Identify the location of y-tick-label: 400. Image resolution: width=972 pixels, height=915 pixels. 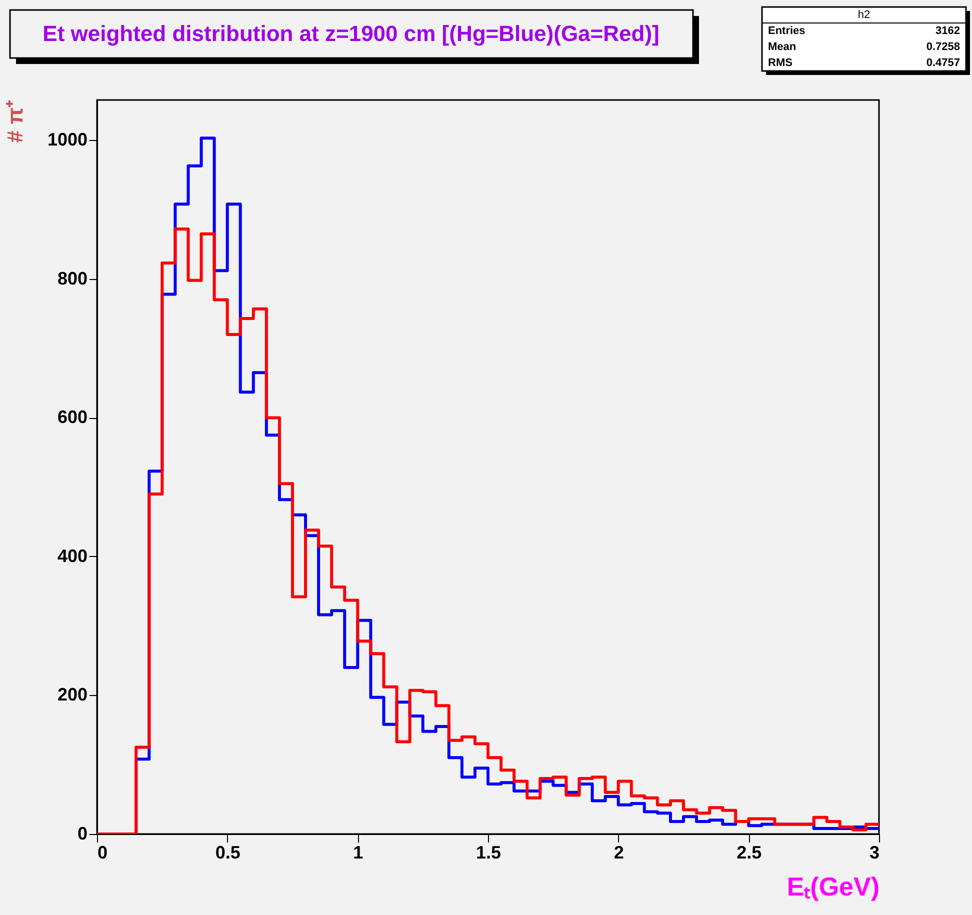
(72, 556).